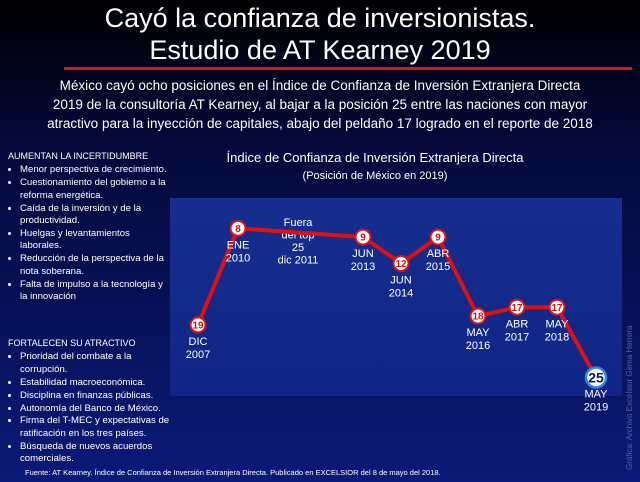  I want to click on title-rule, so click(348, 68).